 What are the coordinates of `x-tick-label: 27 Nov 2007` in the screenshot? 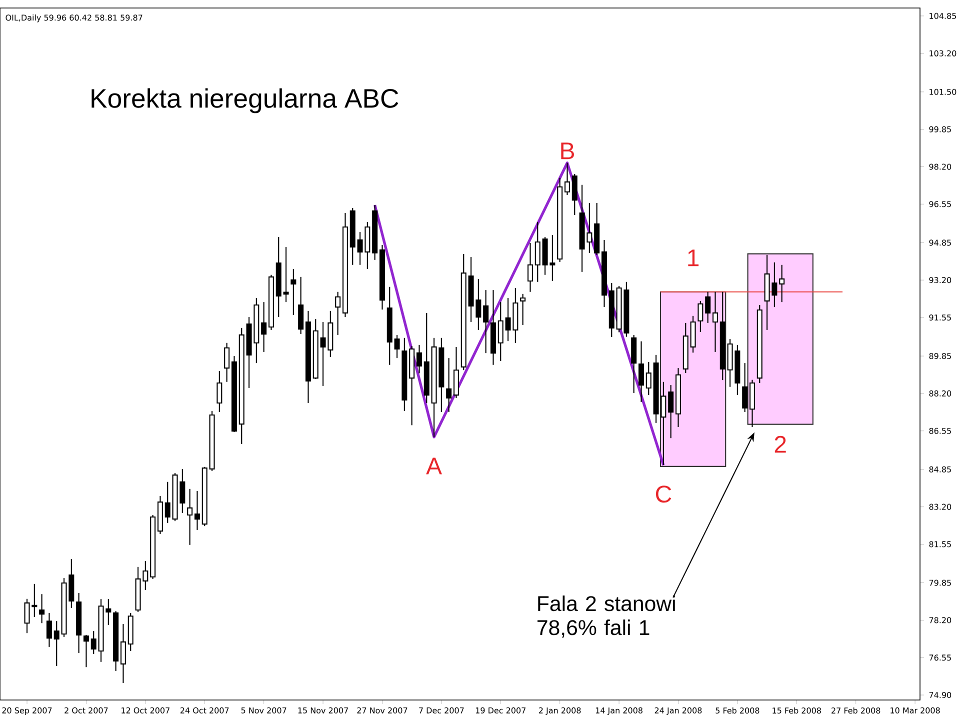 It's located at (382, 710).